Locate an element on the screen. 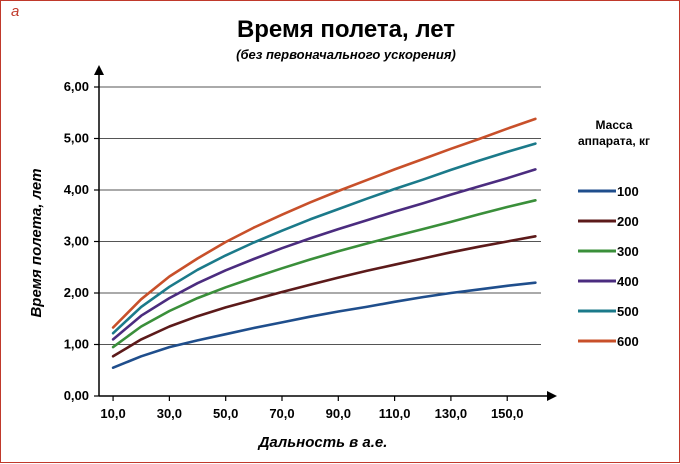  y-tick-label: 0,00 is located at coordinates (76, 395).